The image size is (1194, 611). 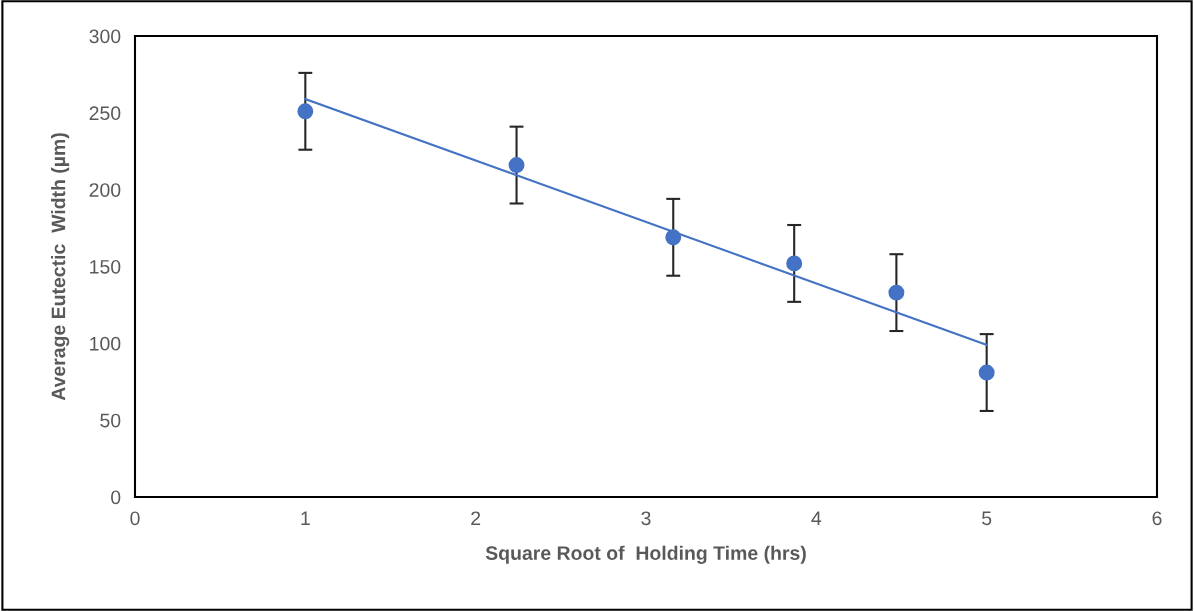 What do you see at coordinates (1157, 518) in the screenshot?
I see `x-tick-label: 6` at bounding box center [1157, 518].